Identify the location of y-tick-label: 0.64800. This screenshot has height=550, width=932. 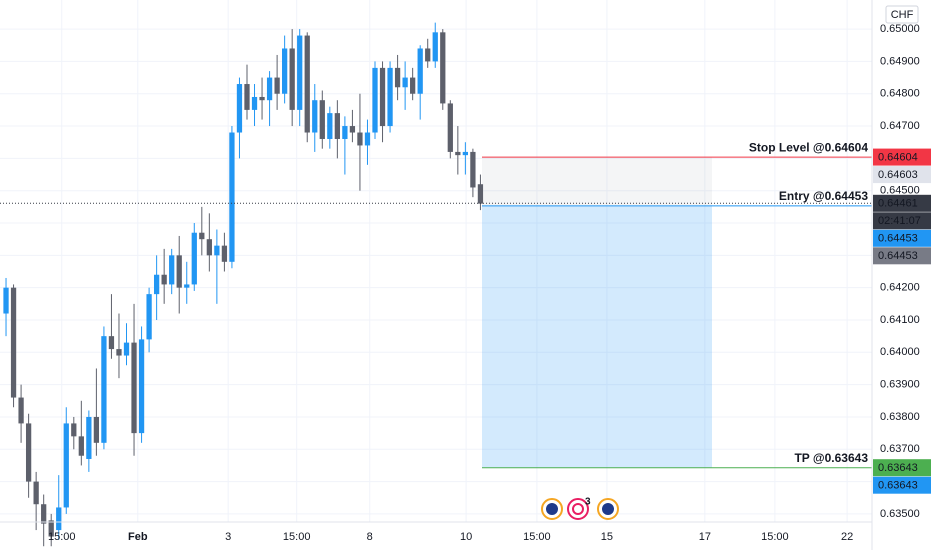
(900, 94).